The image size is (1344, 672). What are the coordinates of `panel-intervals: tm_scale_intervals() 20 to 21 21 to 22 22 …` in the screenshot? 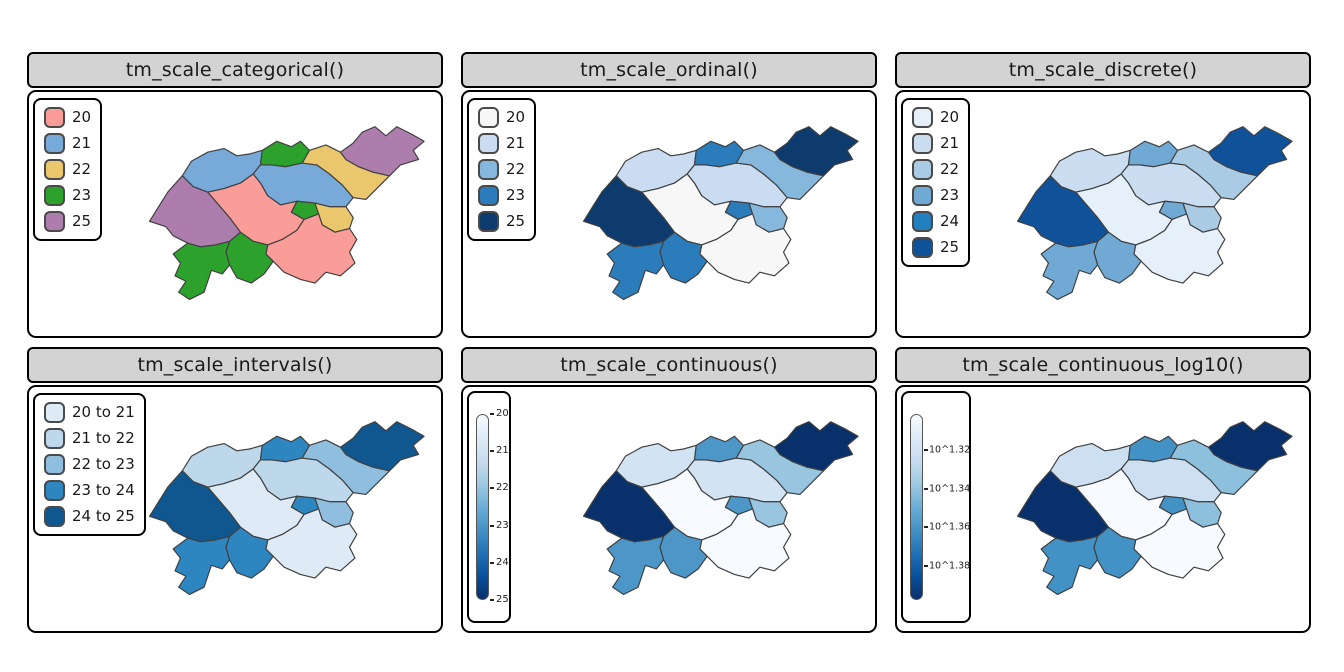 It's located at (235, 490).